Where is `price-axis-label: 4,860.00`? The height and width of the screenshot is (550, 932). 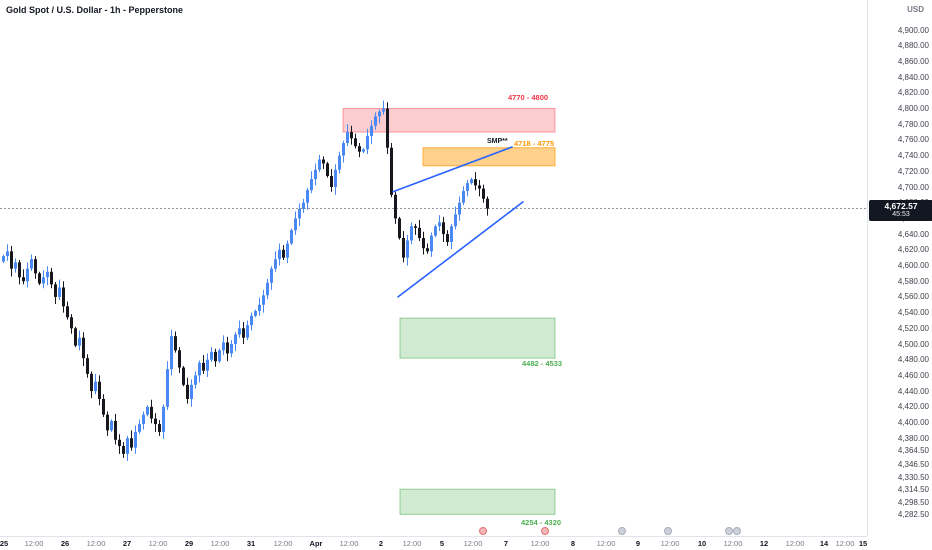
price-axis-label: 4,860.00 is located at coordinates (913, 61).